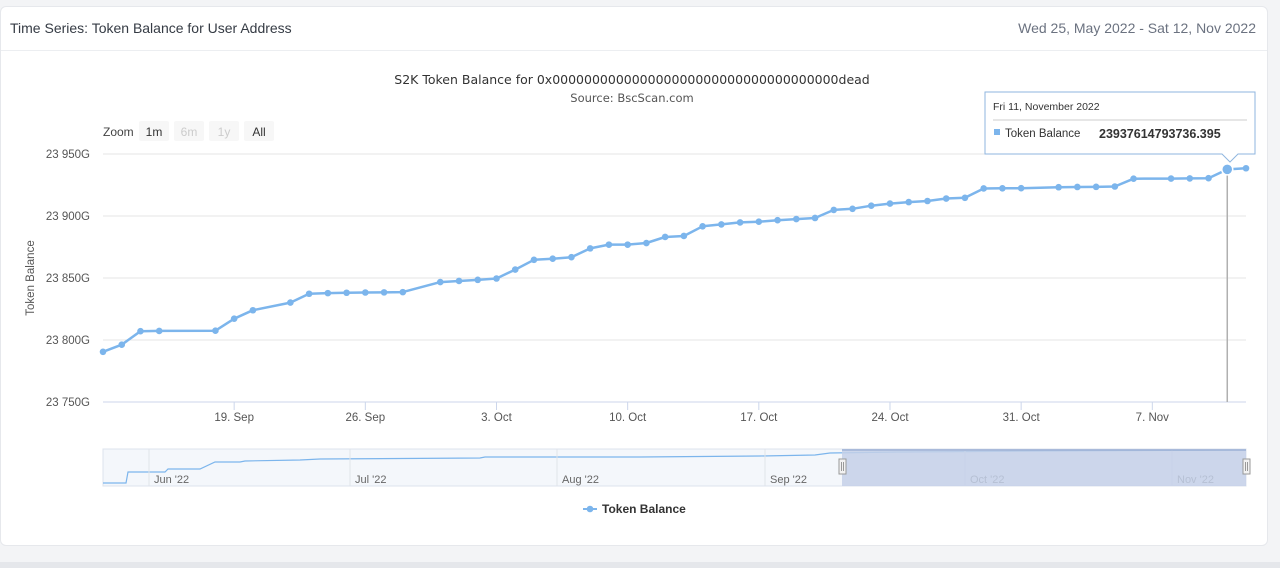 The image size is (1280, 568). What do you see at coordinates (1152, 418) in the screenshot?
I see `x-tick-label: 7. Nov` at bounding box center [1152, 418].